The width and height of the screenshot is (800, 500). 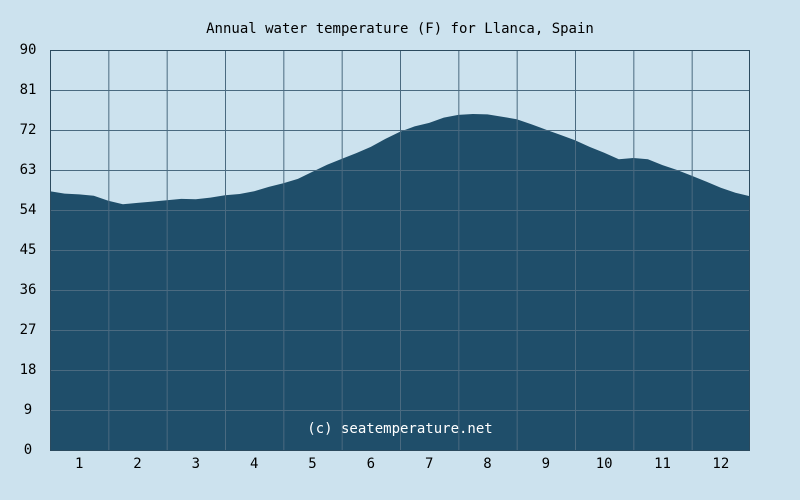 I want to click on x-tick-label: 2, so click(x=137, y=464).